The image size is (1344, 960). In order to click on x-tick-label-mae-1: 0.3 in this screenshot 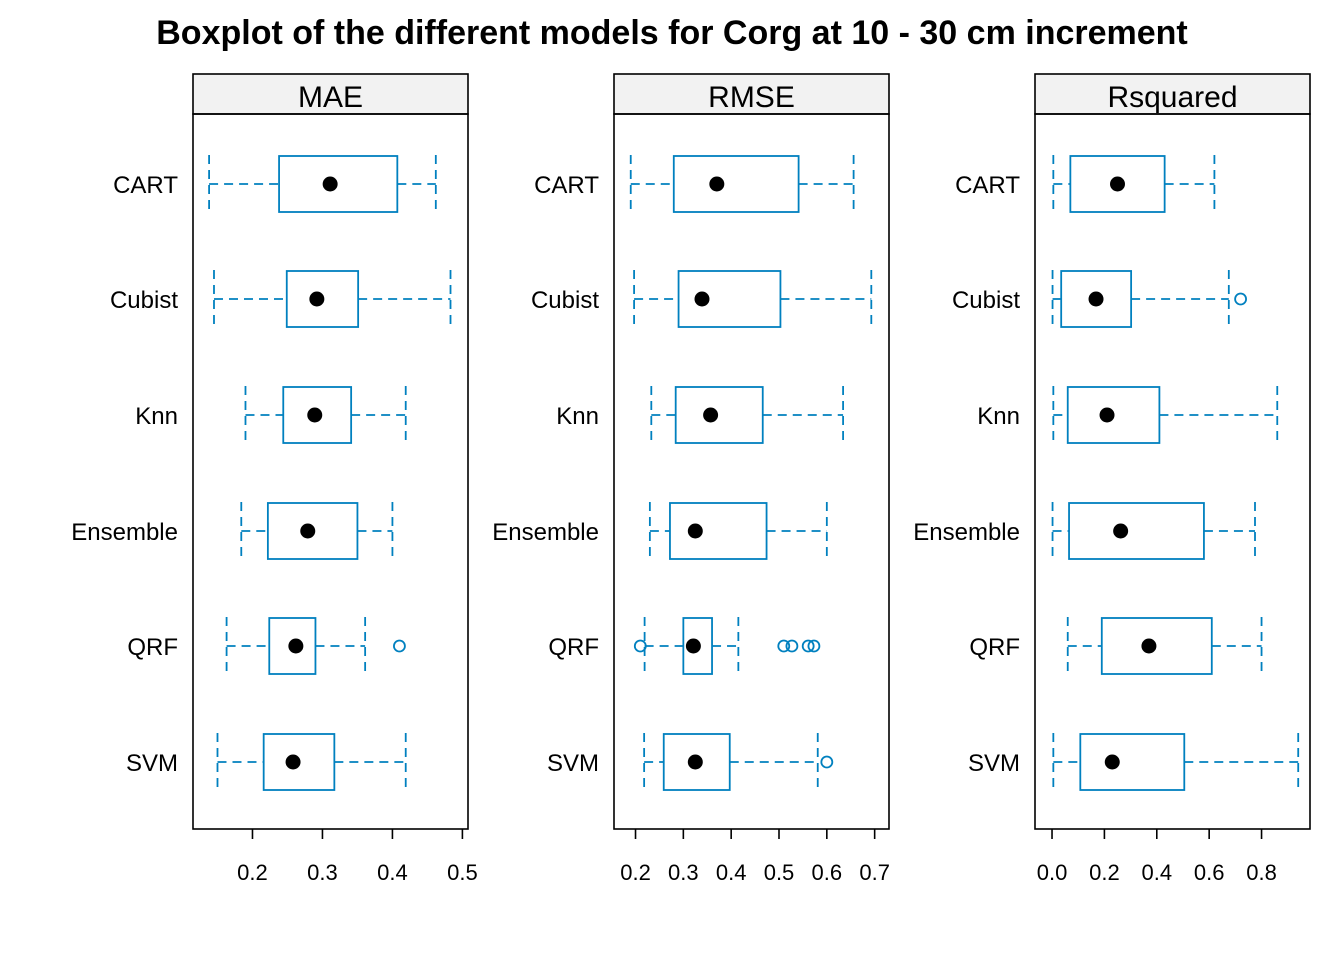, I will do `click(322, 872)`.